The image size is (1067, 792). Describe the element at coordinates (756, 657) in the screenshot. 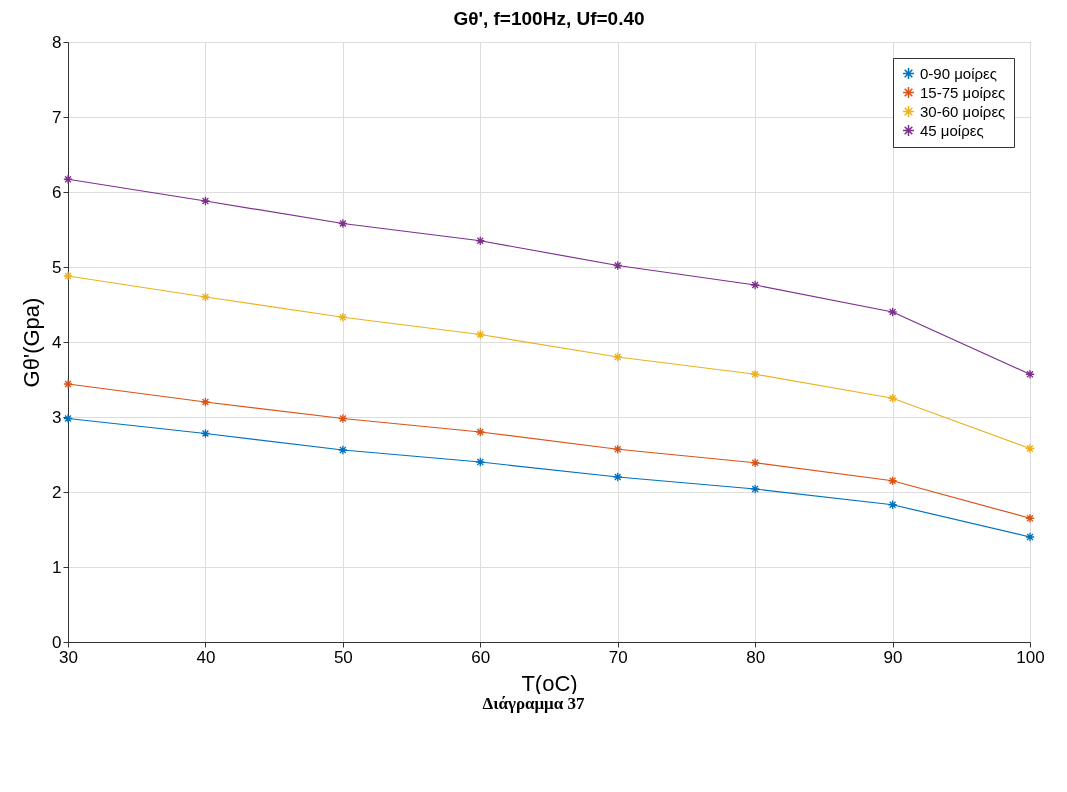

I see `x-tick-label: 80` at that location.